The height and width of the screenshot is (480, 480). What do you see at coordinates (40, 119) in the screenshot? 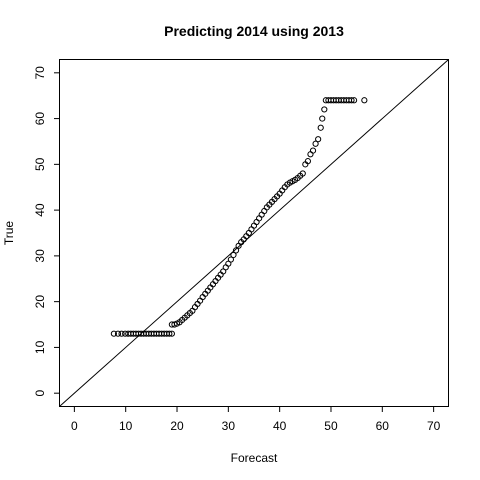
I see `y-tick-label: 60` at bounding box center [40, 119].